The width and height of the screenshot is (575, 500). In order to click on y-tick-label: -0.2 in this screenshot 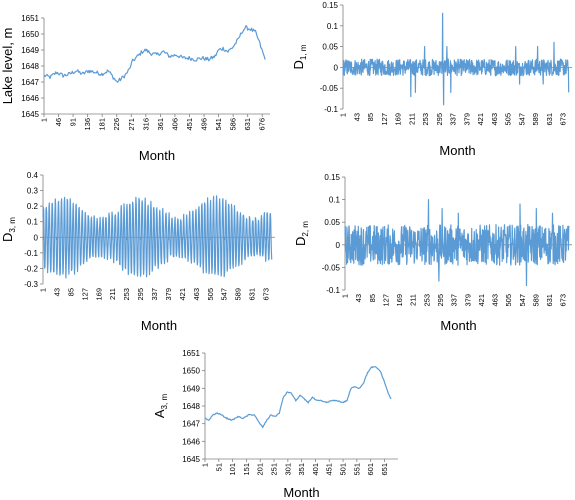, I will do `click(31, 268)`.